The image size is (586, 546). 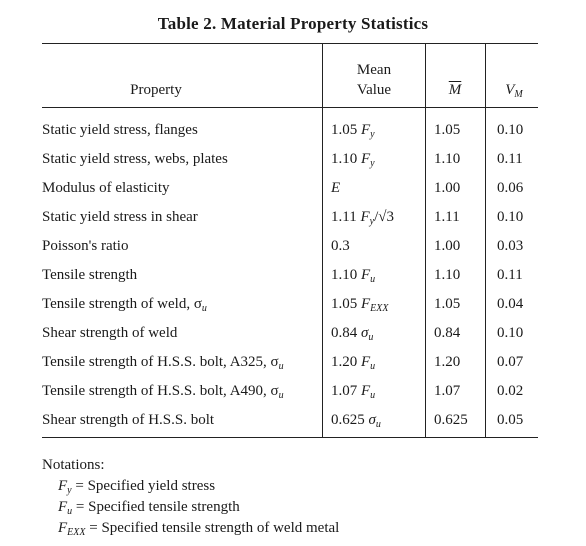 What do you see at coordinates (447, 362) in the screenshot?
I see `m-bar-cell: 1.20` at bounding box center [447, 362].